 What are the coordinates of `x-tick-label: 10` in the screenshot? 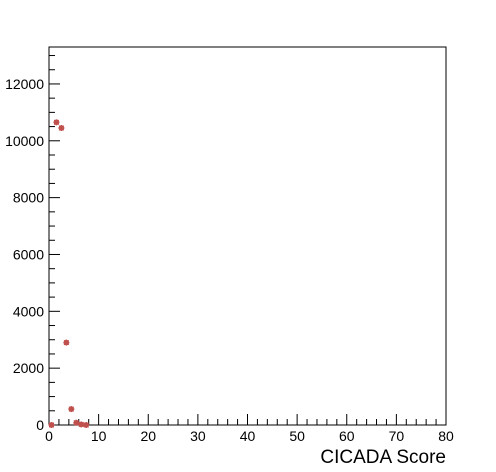 It's located at (99, 436).